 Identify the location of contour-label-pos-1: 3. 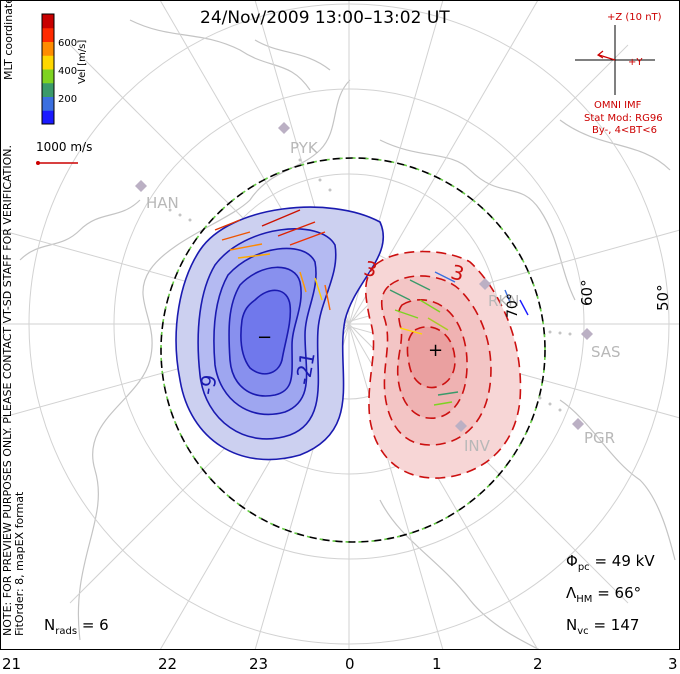
(370, 269).